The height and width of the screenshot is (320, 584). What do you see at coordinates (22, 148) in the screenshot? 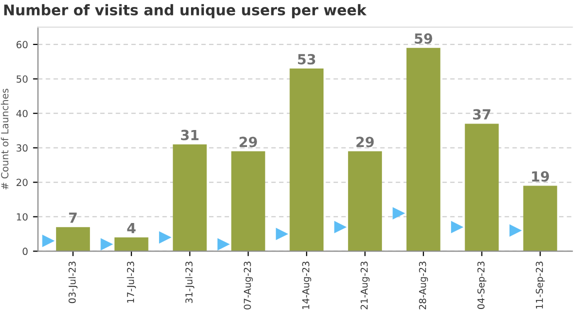
I see `y-tick-label: 30` at bounding box center [22, 148].